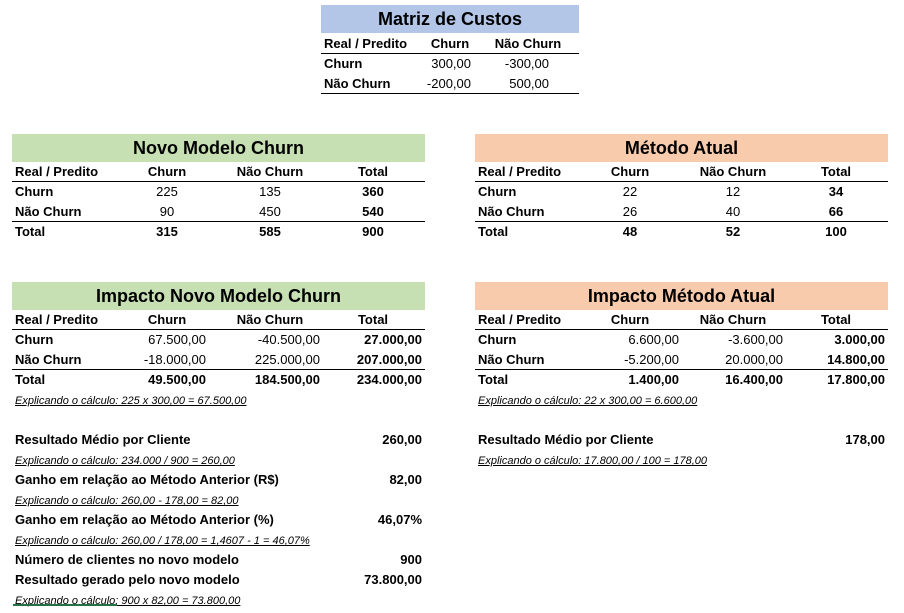  What do you see at coordinates (373, 211) in the screenshot?
I see `cell-total: 540` at bounding box center [373, 211].